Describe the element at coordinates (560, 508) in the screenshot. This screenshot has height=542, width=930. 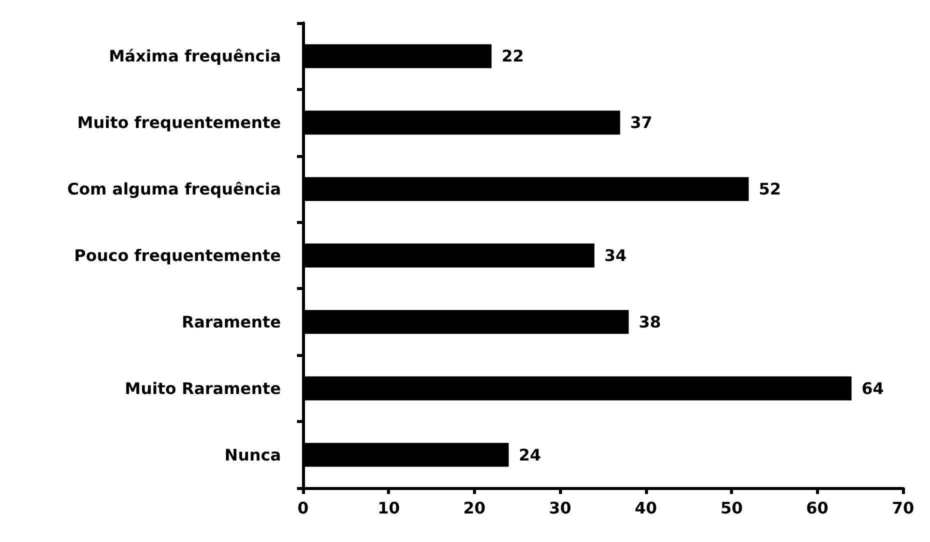
I see `x-tick-label: 30` at that location.